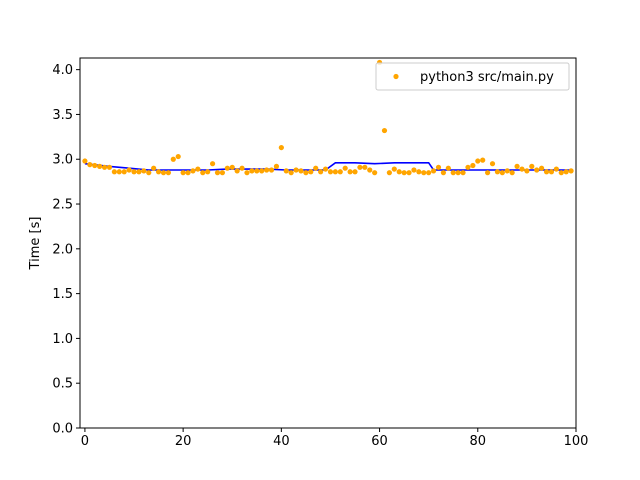  I want to click on y-tick-label: 2.0, so click(62, 249).